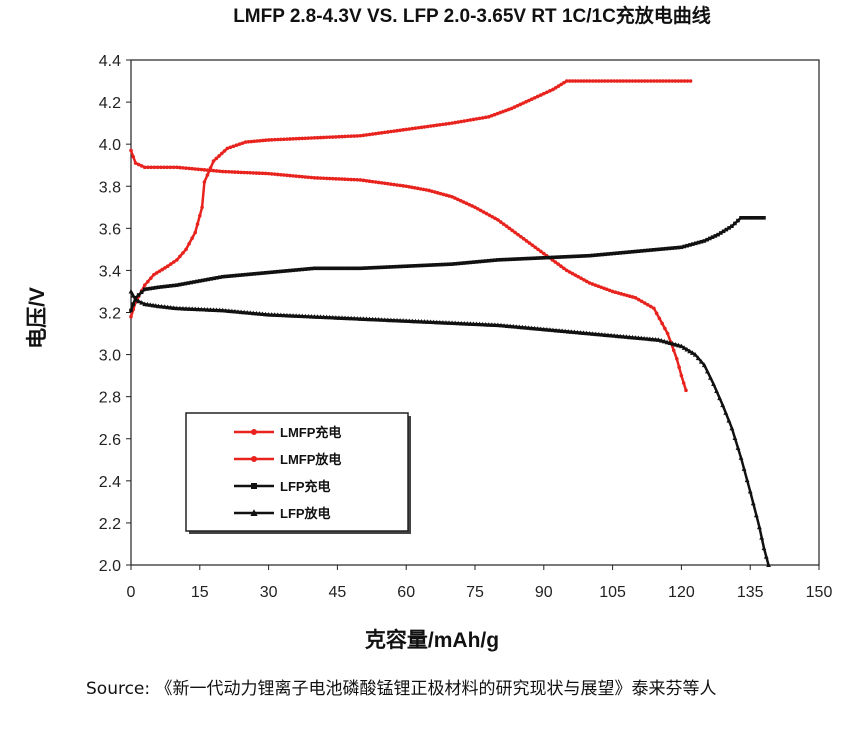 The height and width of the screenshot is (746, 865). I want to click on legend-label: LMFP放电, so click(310, 459).